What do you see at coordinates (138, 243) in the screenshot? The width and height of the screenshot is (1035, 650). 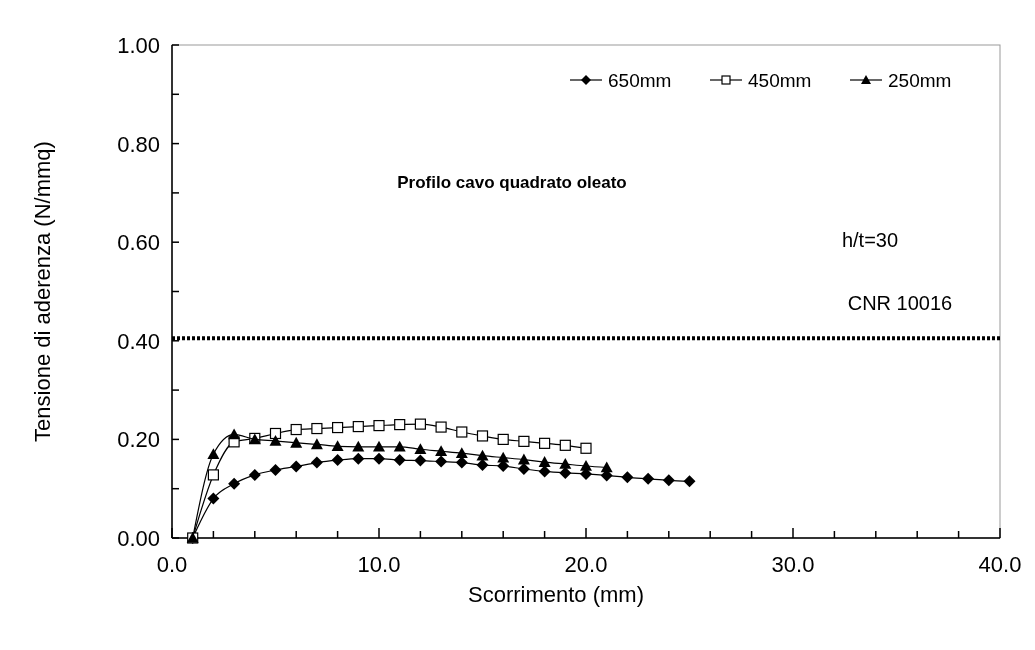 I see `y-tick-label: 0.60` at bounding box center [138, 243].